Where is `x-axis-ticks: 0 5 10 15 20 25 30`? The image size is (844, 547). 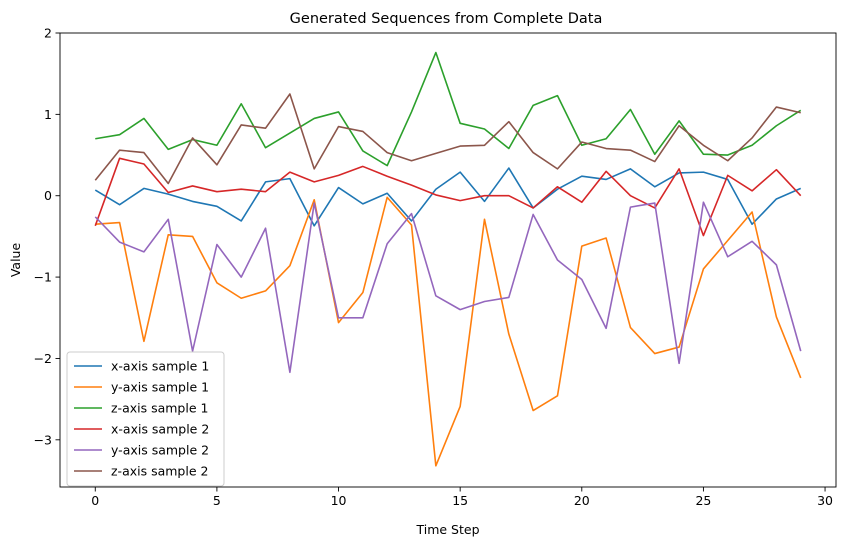 x-axis-ticks: 0 5 10 15 20 25 30 is located at coordinates (462, 497).